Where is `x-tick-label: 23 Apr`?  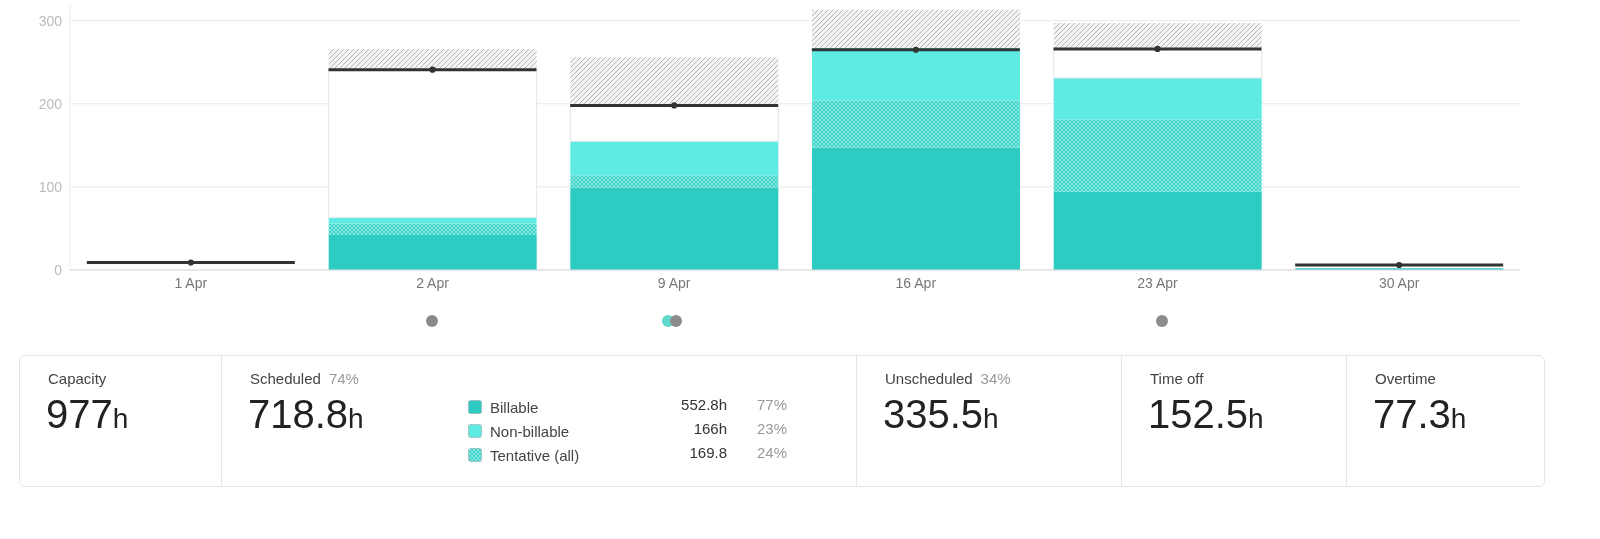 x-tick-label: 23 Apr is located at coordinates (1158, 282).